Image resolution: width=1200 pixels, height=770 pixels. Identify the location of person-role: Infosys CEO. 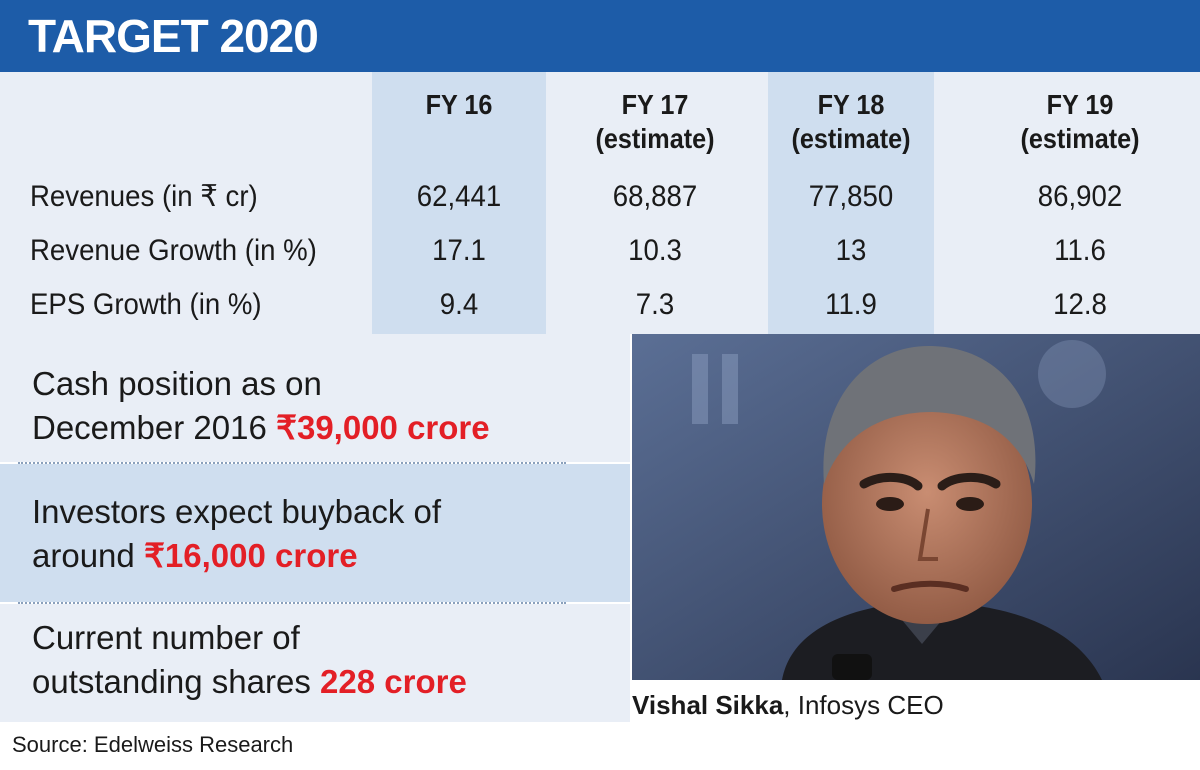
(870, 705).